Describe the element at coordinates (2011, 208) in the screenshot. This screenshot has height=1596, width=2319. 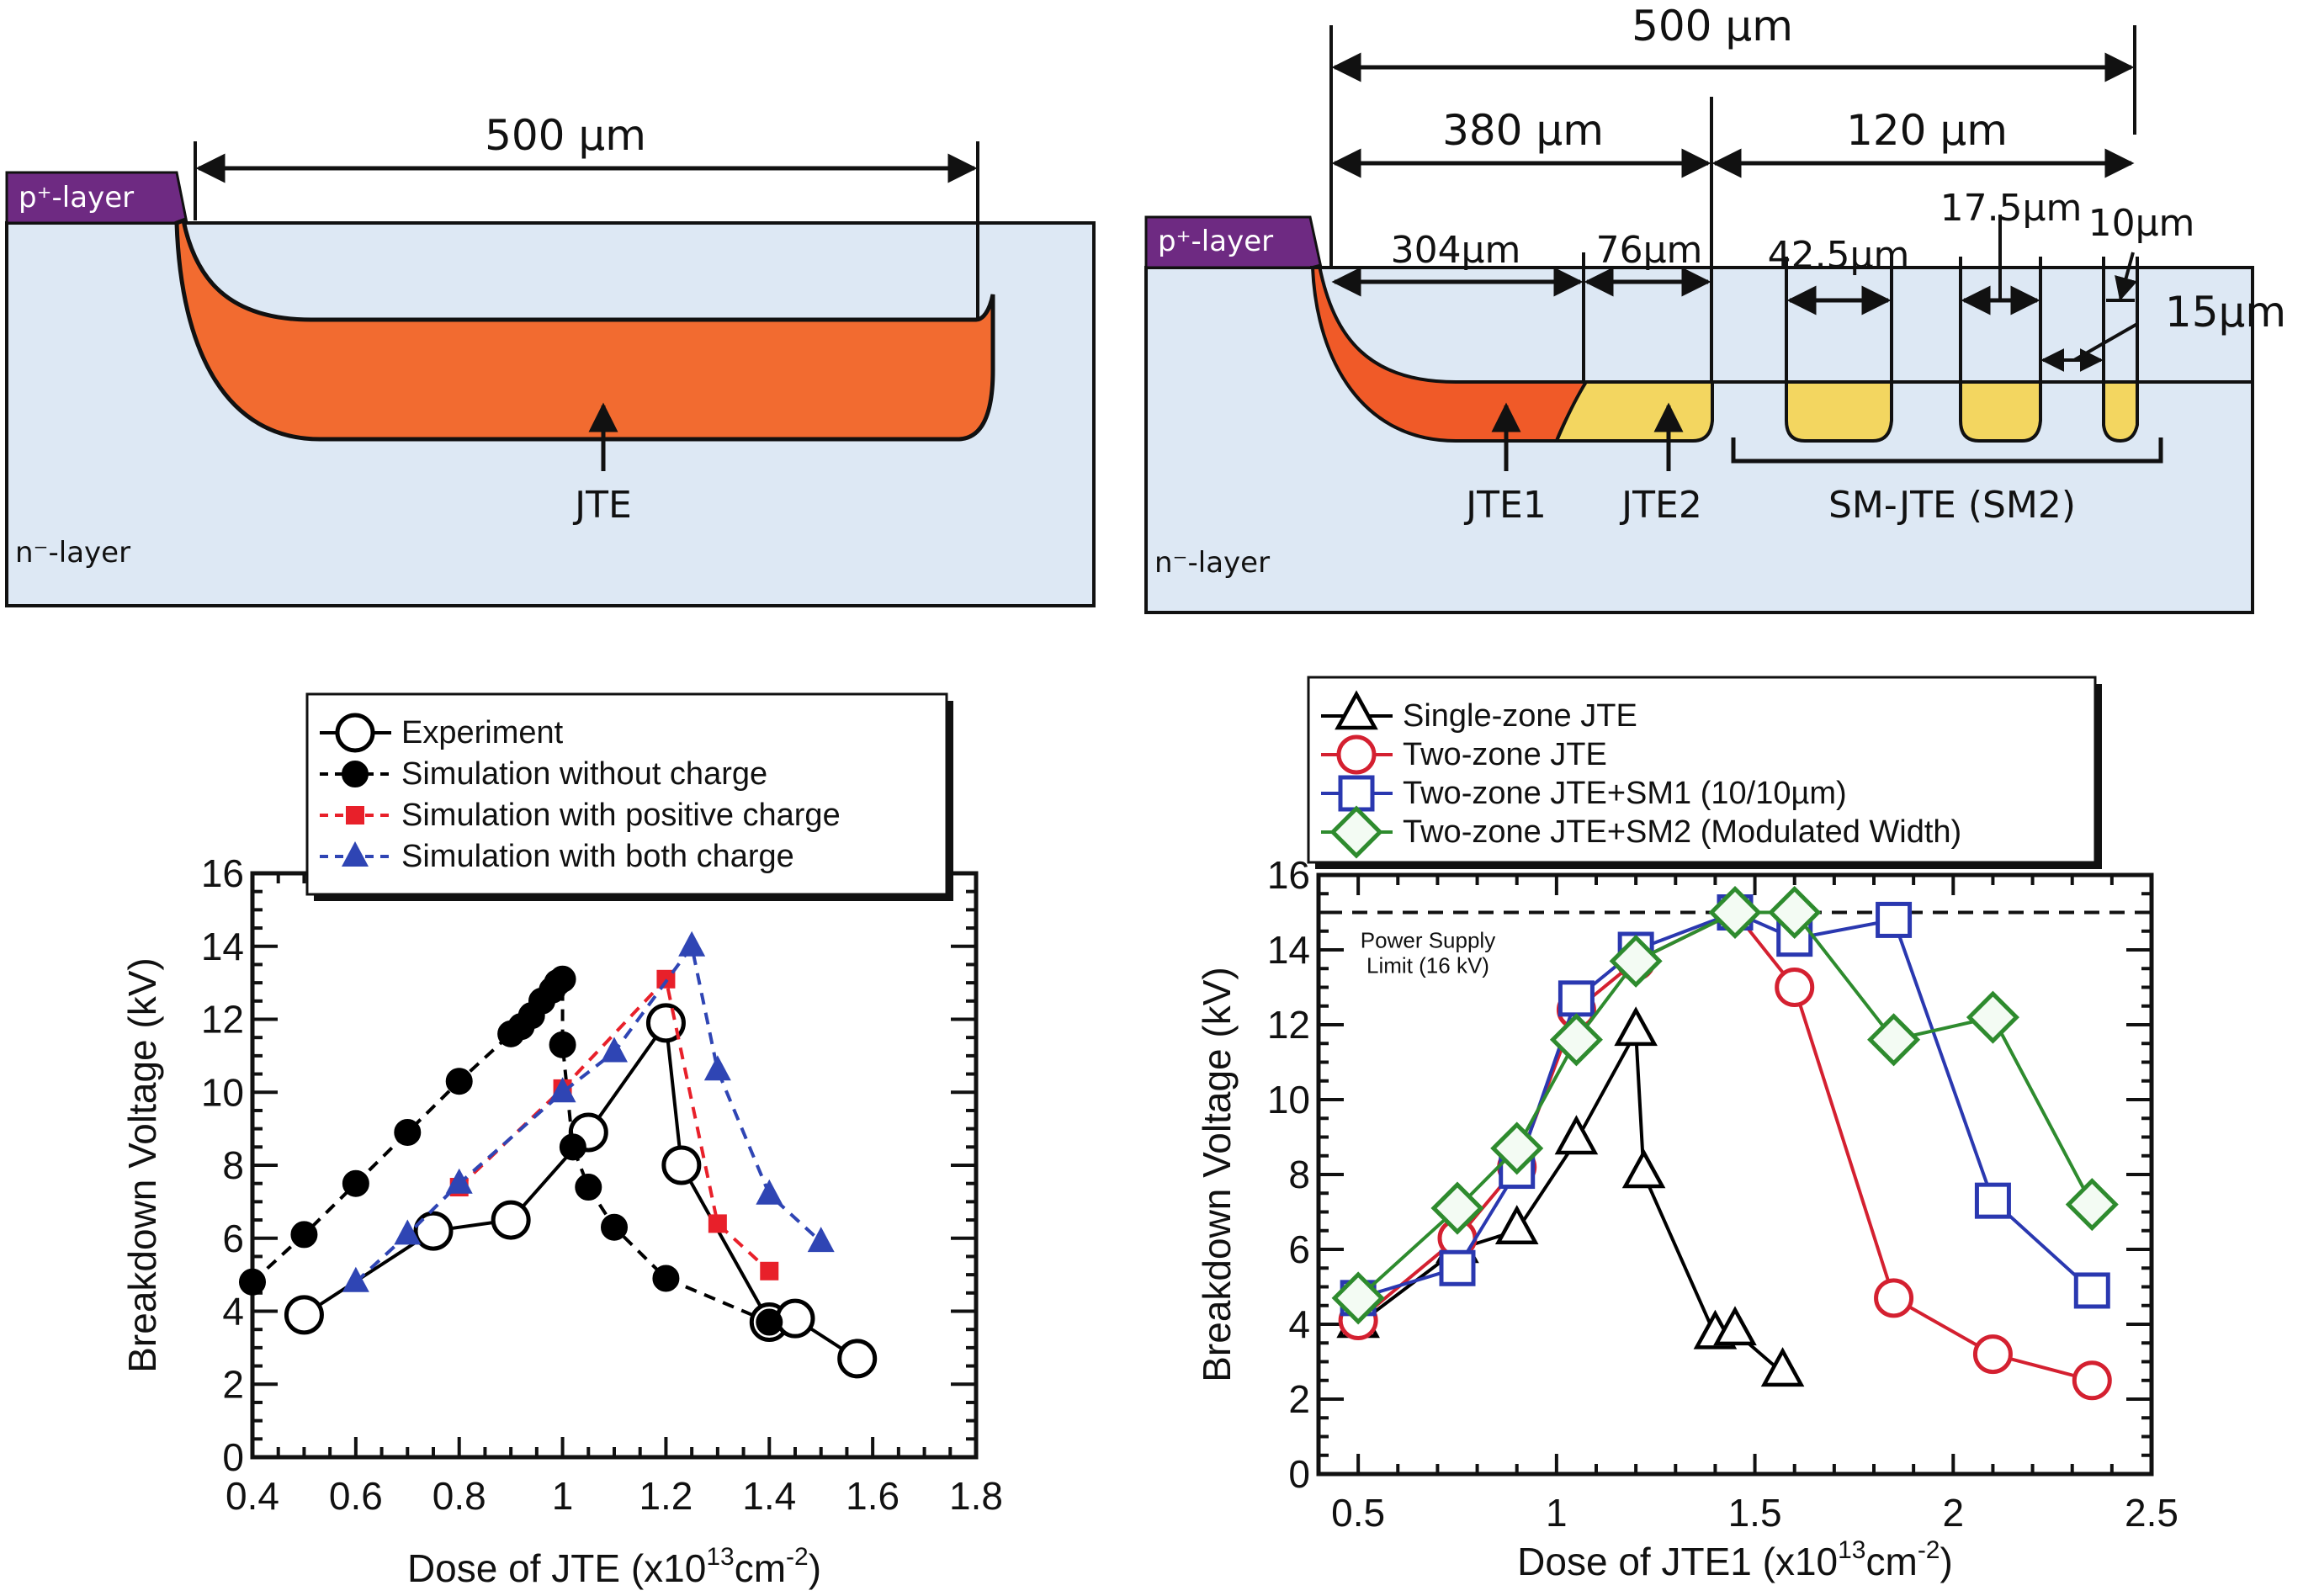
I see `ring2-width-label: 17.5µm` at that location.